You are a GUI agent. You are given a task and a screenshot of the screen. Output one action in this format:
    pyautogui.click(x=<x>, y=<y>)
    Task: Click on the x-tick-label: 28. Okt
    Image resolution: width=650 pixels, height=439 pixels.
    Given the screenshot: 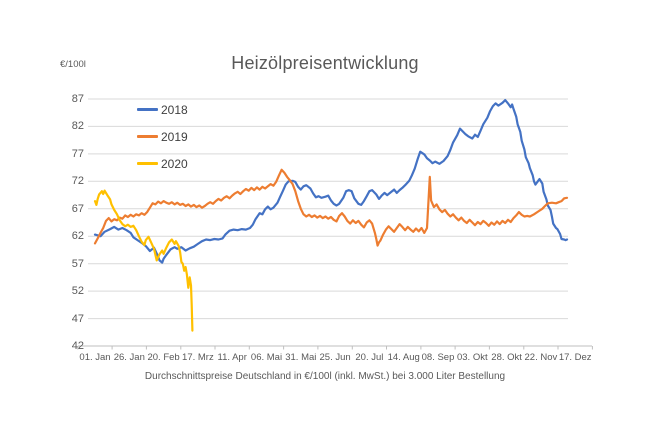 What is the action you would take?
    pyautogui.click(x=506, y=357)
    